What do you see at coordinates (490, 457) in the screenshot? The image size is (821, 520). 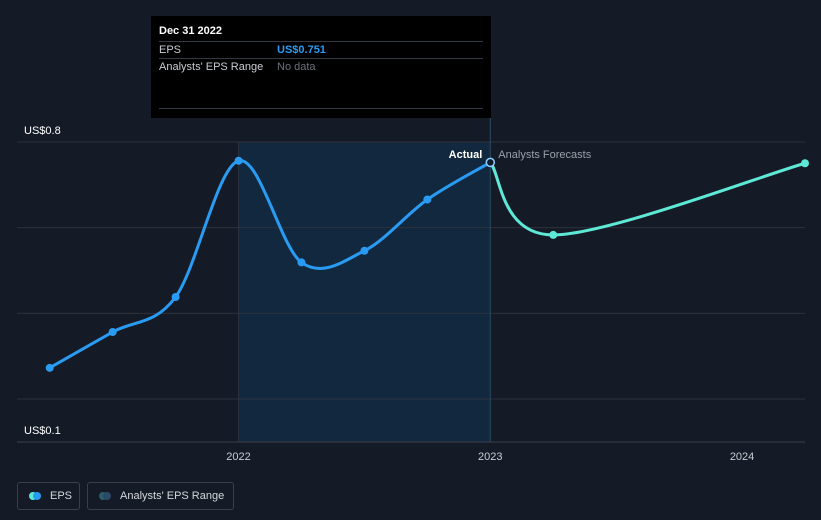 I see `x-tick-label: 2023` at bounding box center [490, 457].